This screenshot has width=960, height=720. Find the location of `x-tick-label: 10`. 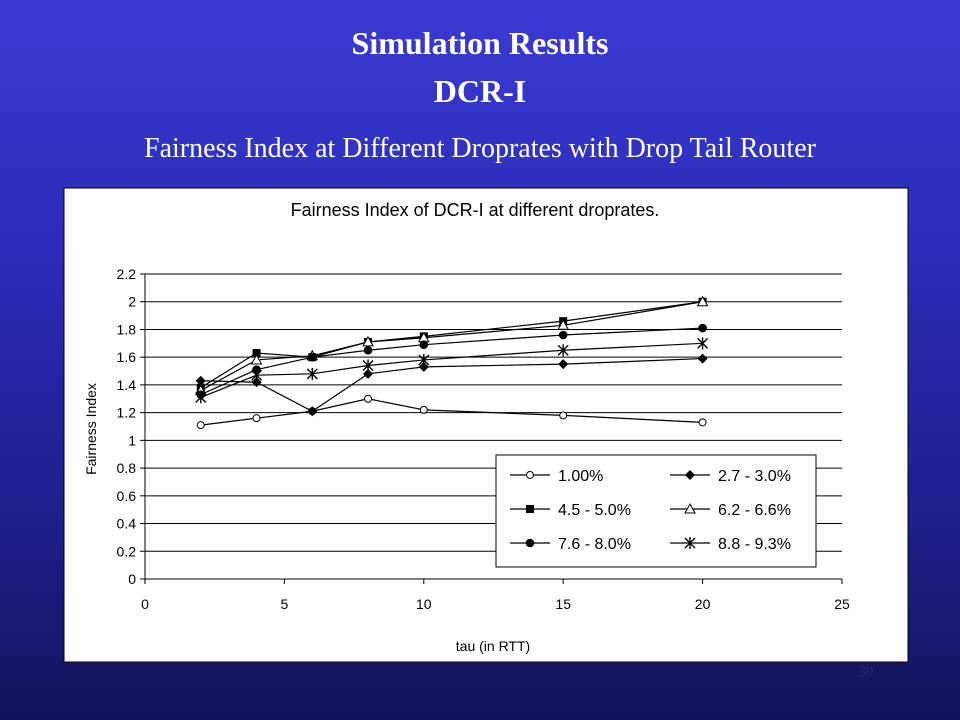

x-tick-label: 10 is located at coordinates (424, 604).